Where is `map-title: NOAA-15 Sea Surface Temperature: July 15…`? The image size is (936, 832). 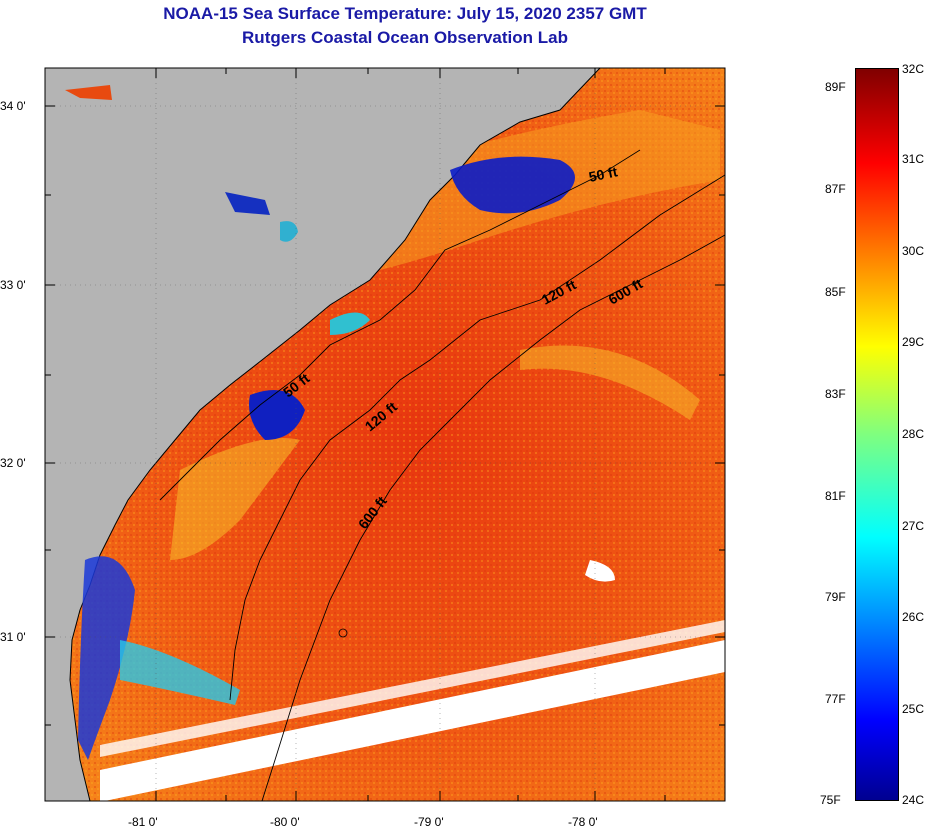
map-title: NOAA-15 Sea Surface Temperature: July 15… is located at coordinates (405, 13).